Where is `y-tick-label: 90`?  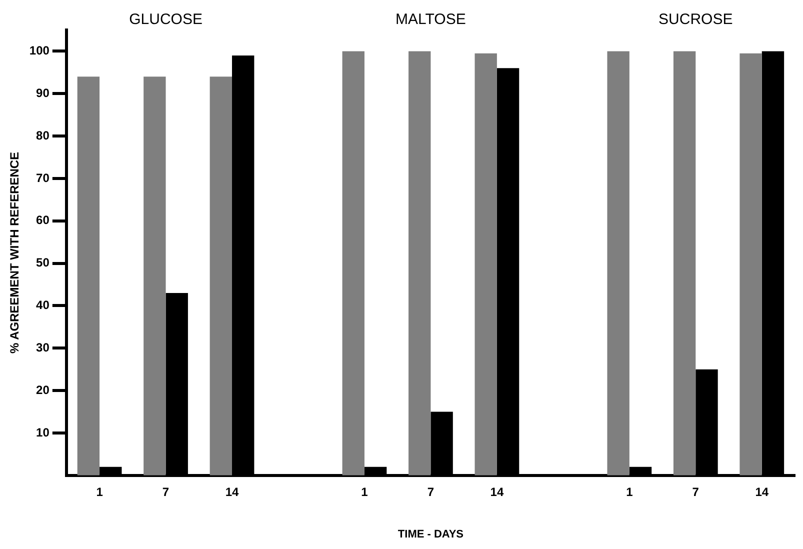 y-tick-label: 90 is located at coordinates (43, 93).